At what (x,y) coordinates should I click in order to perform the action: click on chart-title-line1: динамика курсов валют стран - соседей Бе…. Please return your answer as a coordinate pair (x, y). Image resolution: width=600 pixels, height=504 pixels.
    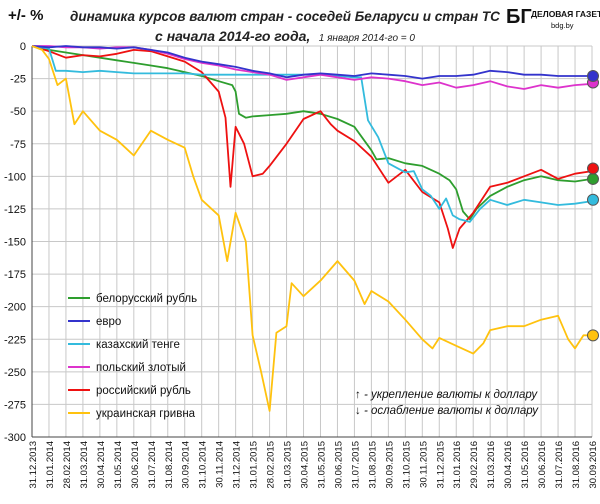
    Looking at the image, I should click on (285, 16).